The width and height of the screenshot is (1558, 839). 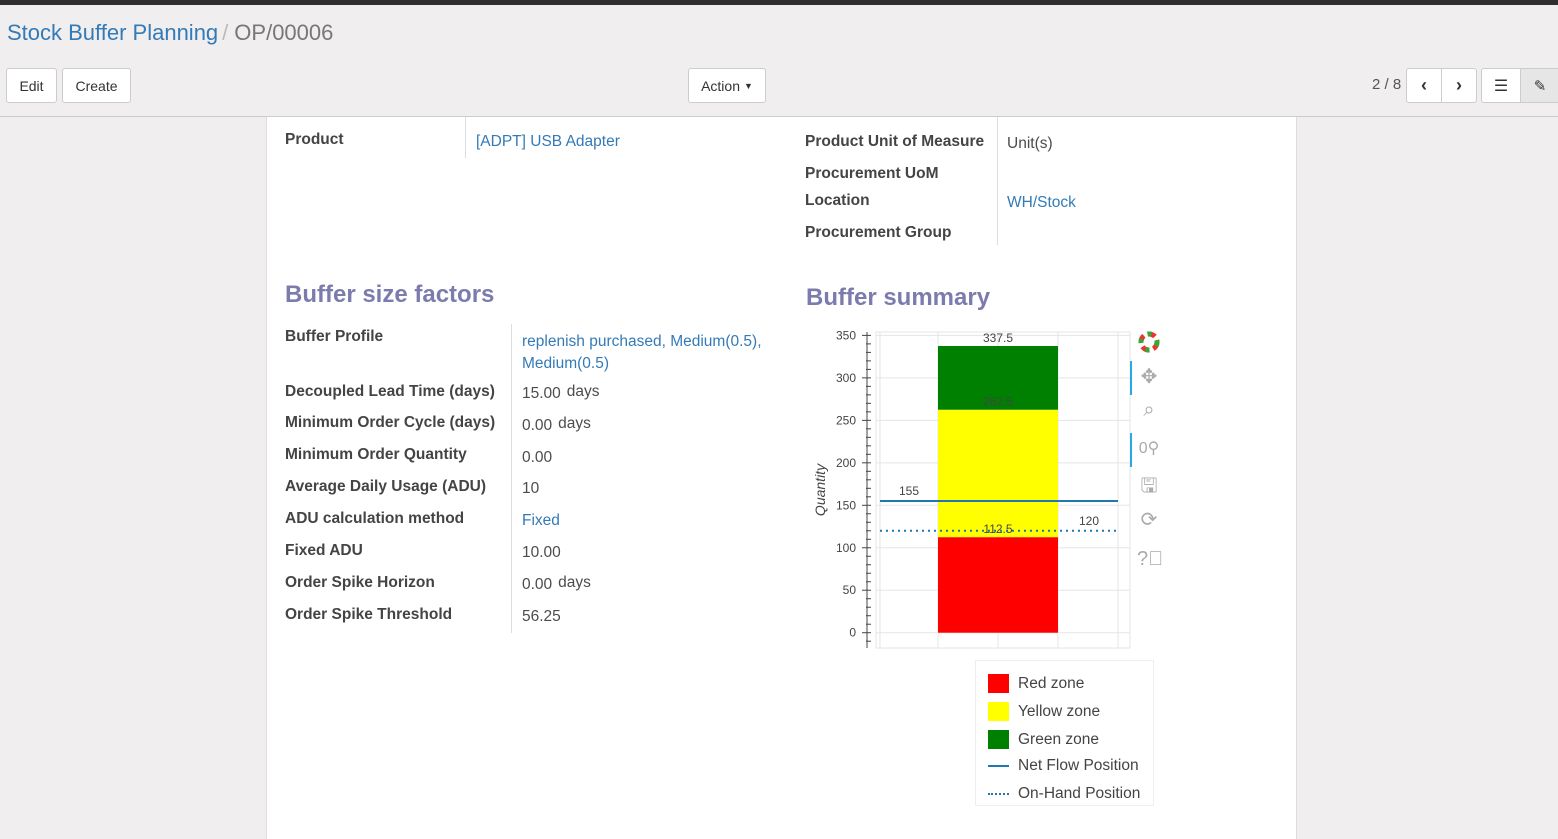 I want to click on legend-item-yellow: Yellow zone, so click(x=1044, y=711).